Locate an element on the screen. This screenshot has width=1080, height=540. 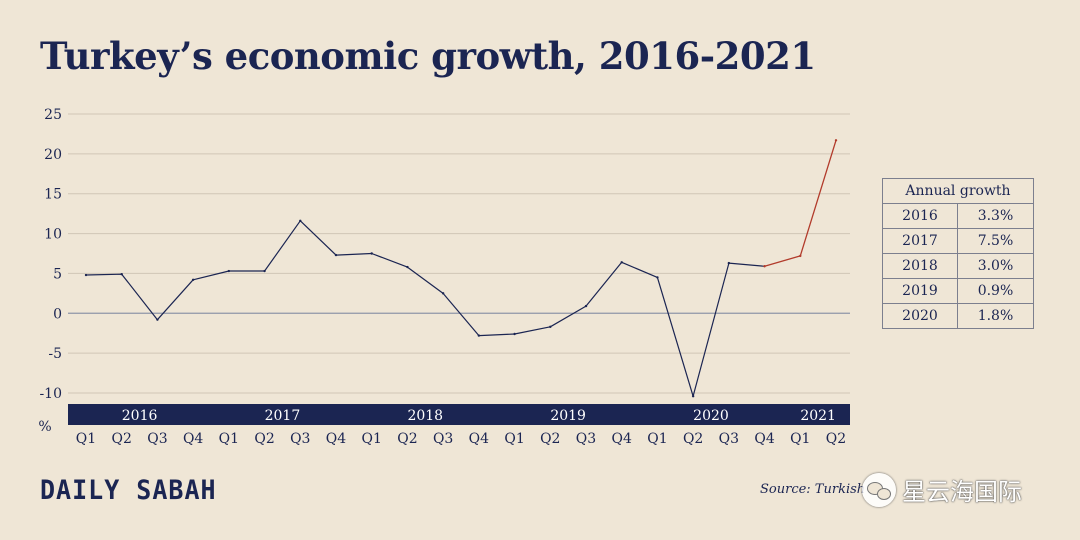
watermark: 星云海国际 is located at coordinates (942, 489).